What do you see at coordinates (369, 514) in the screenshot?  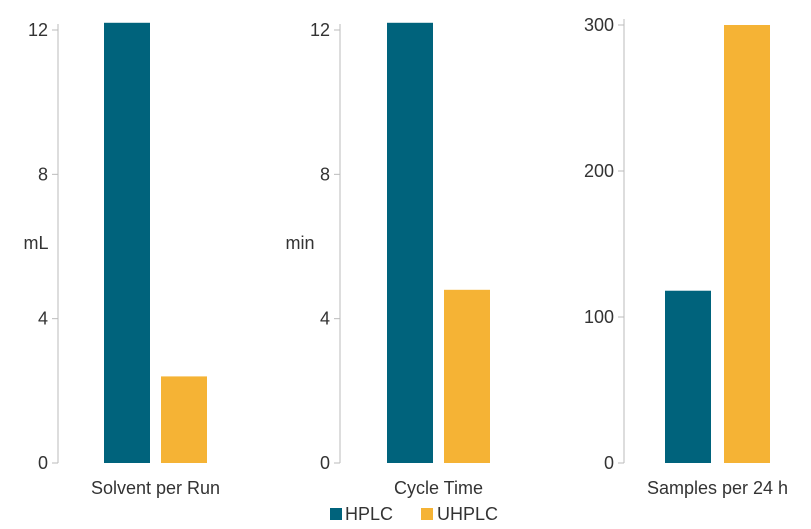 I see `legend-label-hplc: HPLC` at bounding box center [369, 514].